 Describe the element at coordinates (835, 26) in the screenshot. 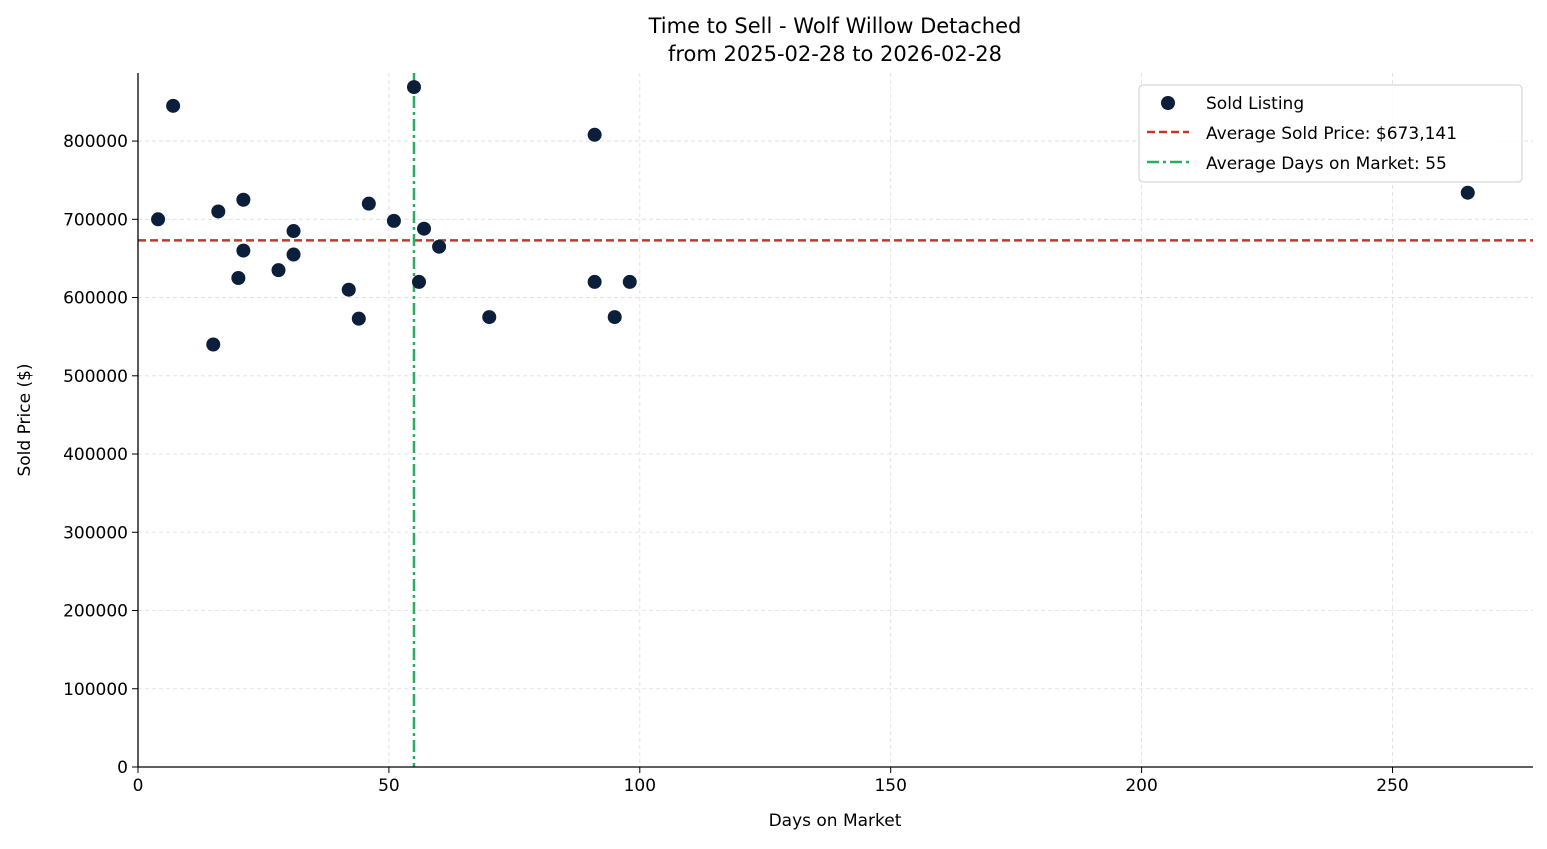

I see `chart-title: Time to Sell - Wolf Willow Detached` at that location.